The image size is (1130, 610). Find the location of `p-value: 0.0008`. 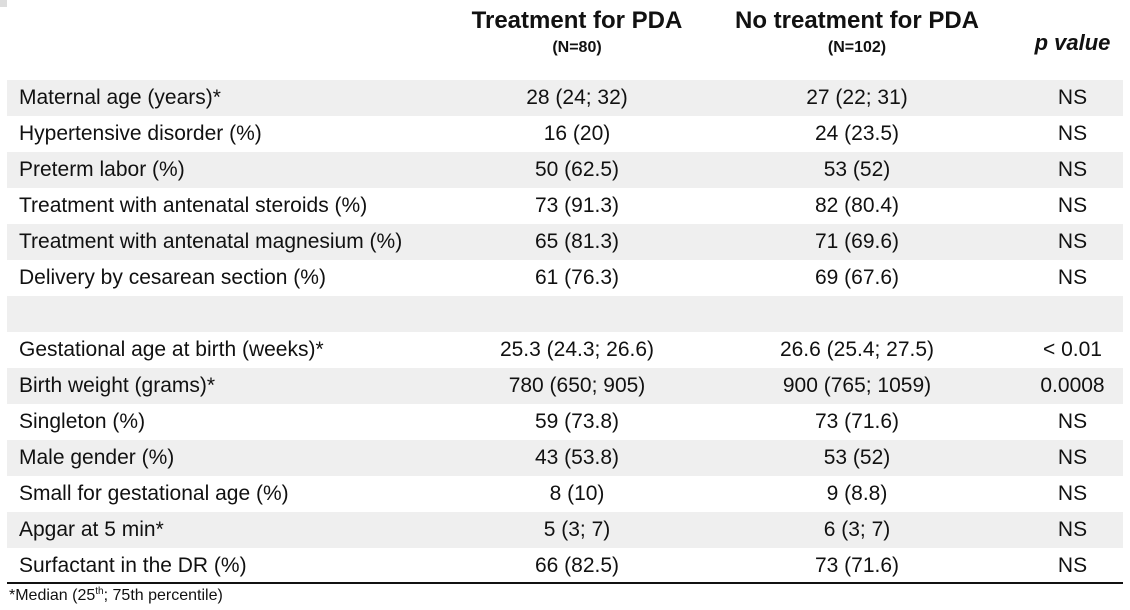

p-value: 0.0008 is located at coordinates (1072, 386).